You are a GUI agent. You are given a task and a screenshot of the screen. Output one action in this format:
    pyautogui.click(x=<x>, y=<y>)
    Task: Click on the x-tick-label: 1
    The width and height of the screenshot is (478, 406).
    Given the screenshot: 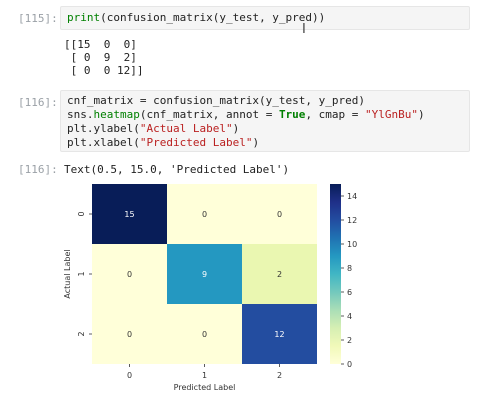 What is the action you would take?
    pyautogui.click(x=204, y=375)
    